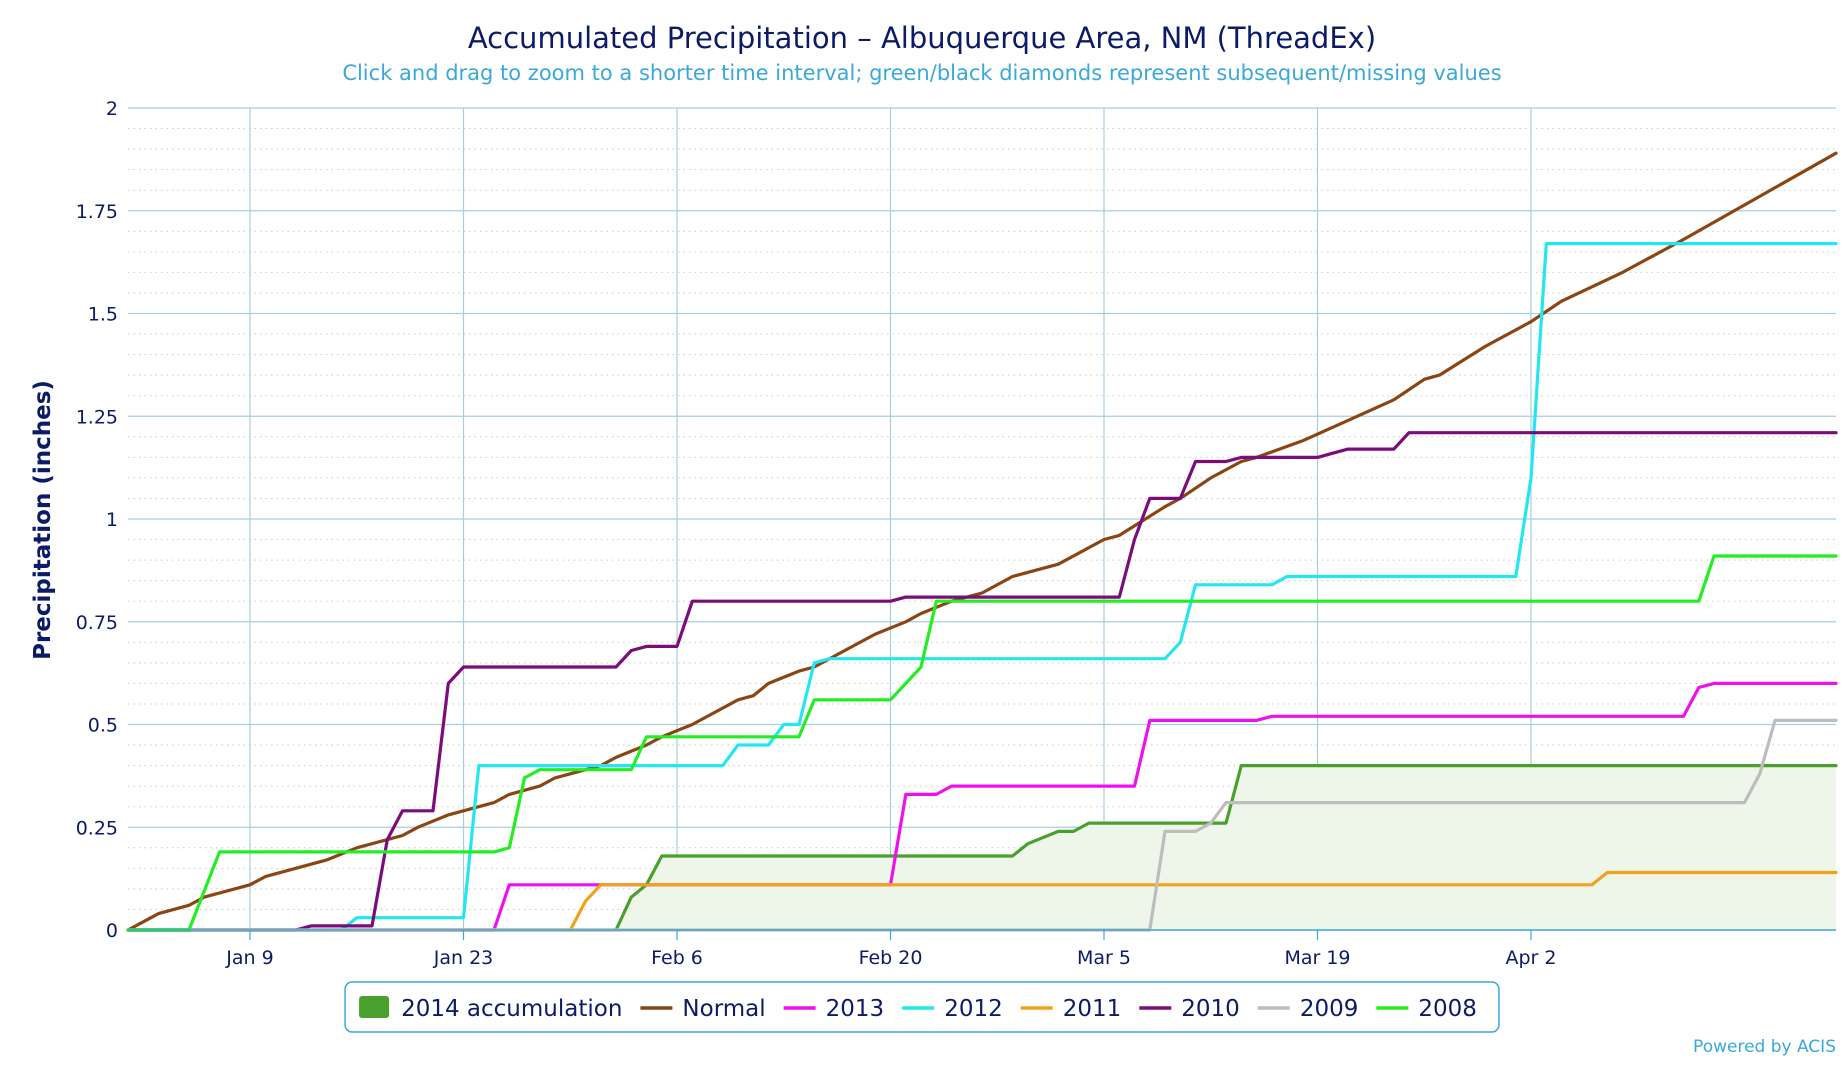 The image size is (1844, 1066). I want to click on legend-label: 2009, so click(1329, 1009).